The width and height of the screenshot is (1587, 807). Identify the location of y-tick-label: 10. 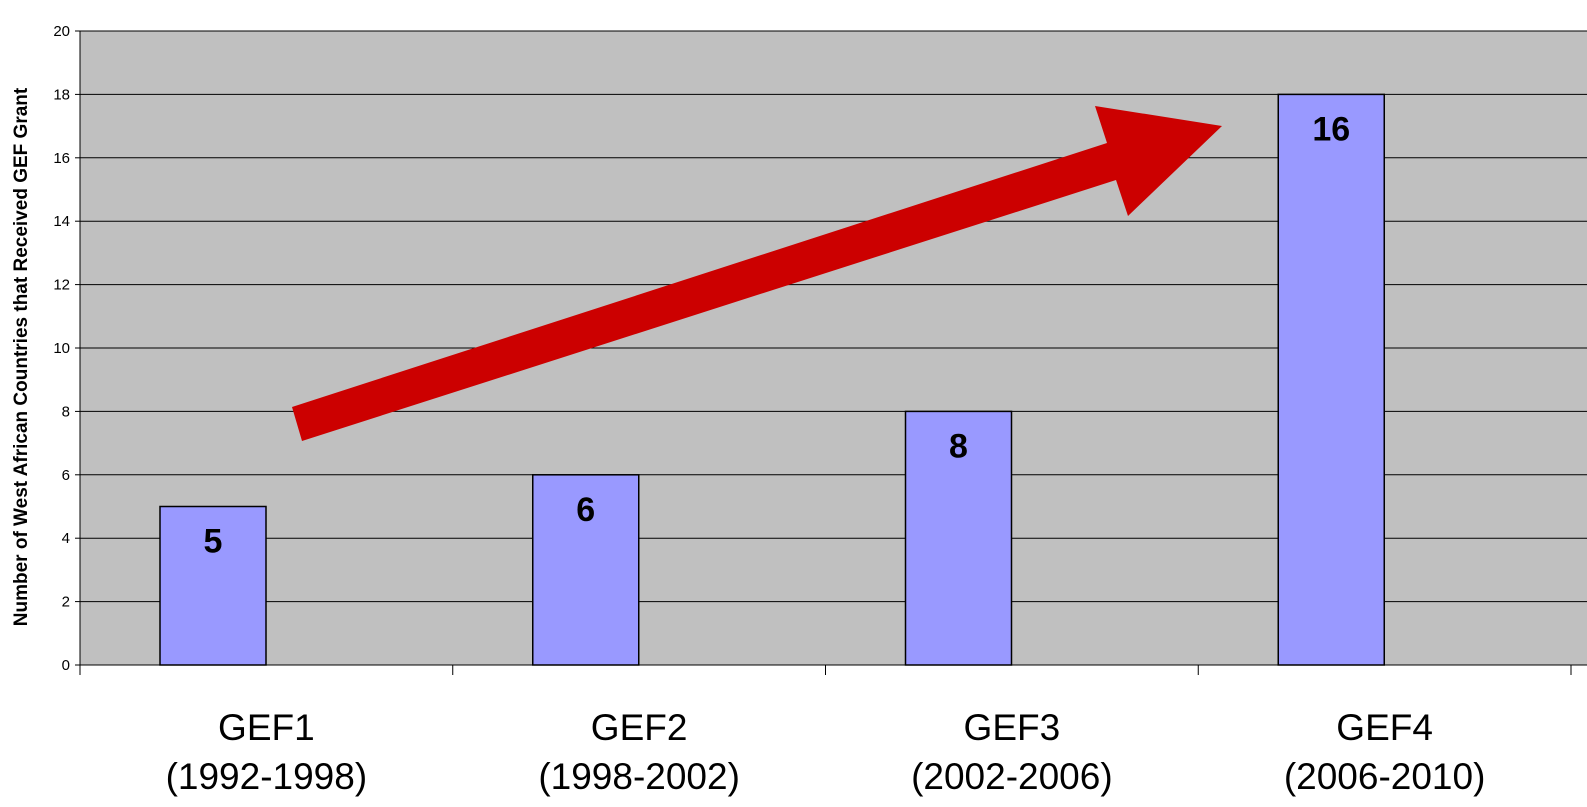
(61, 348).